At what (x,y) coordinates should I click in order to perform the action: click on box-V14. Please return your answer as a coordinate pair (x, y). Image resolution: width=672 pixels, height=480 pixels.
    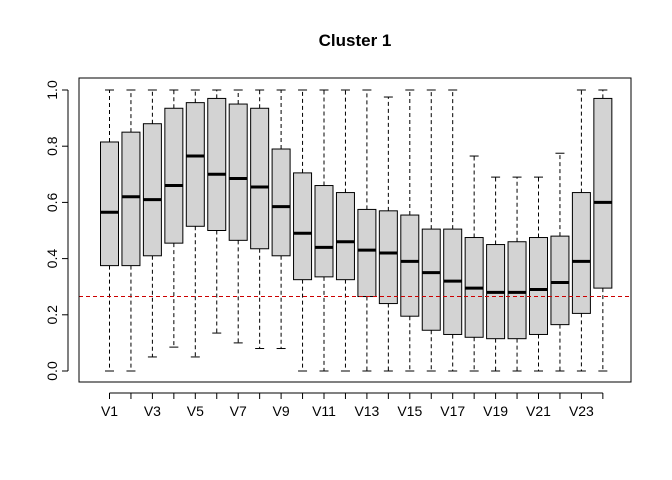
    Looking at the image, I should click on (388, 234).